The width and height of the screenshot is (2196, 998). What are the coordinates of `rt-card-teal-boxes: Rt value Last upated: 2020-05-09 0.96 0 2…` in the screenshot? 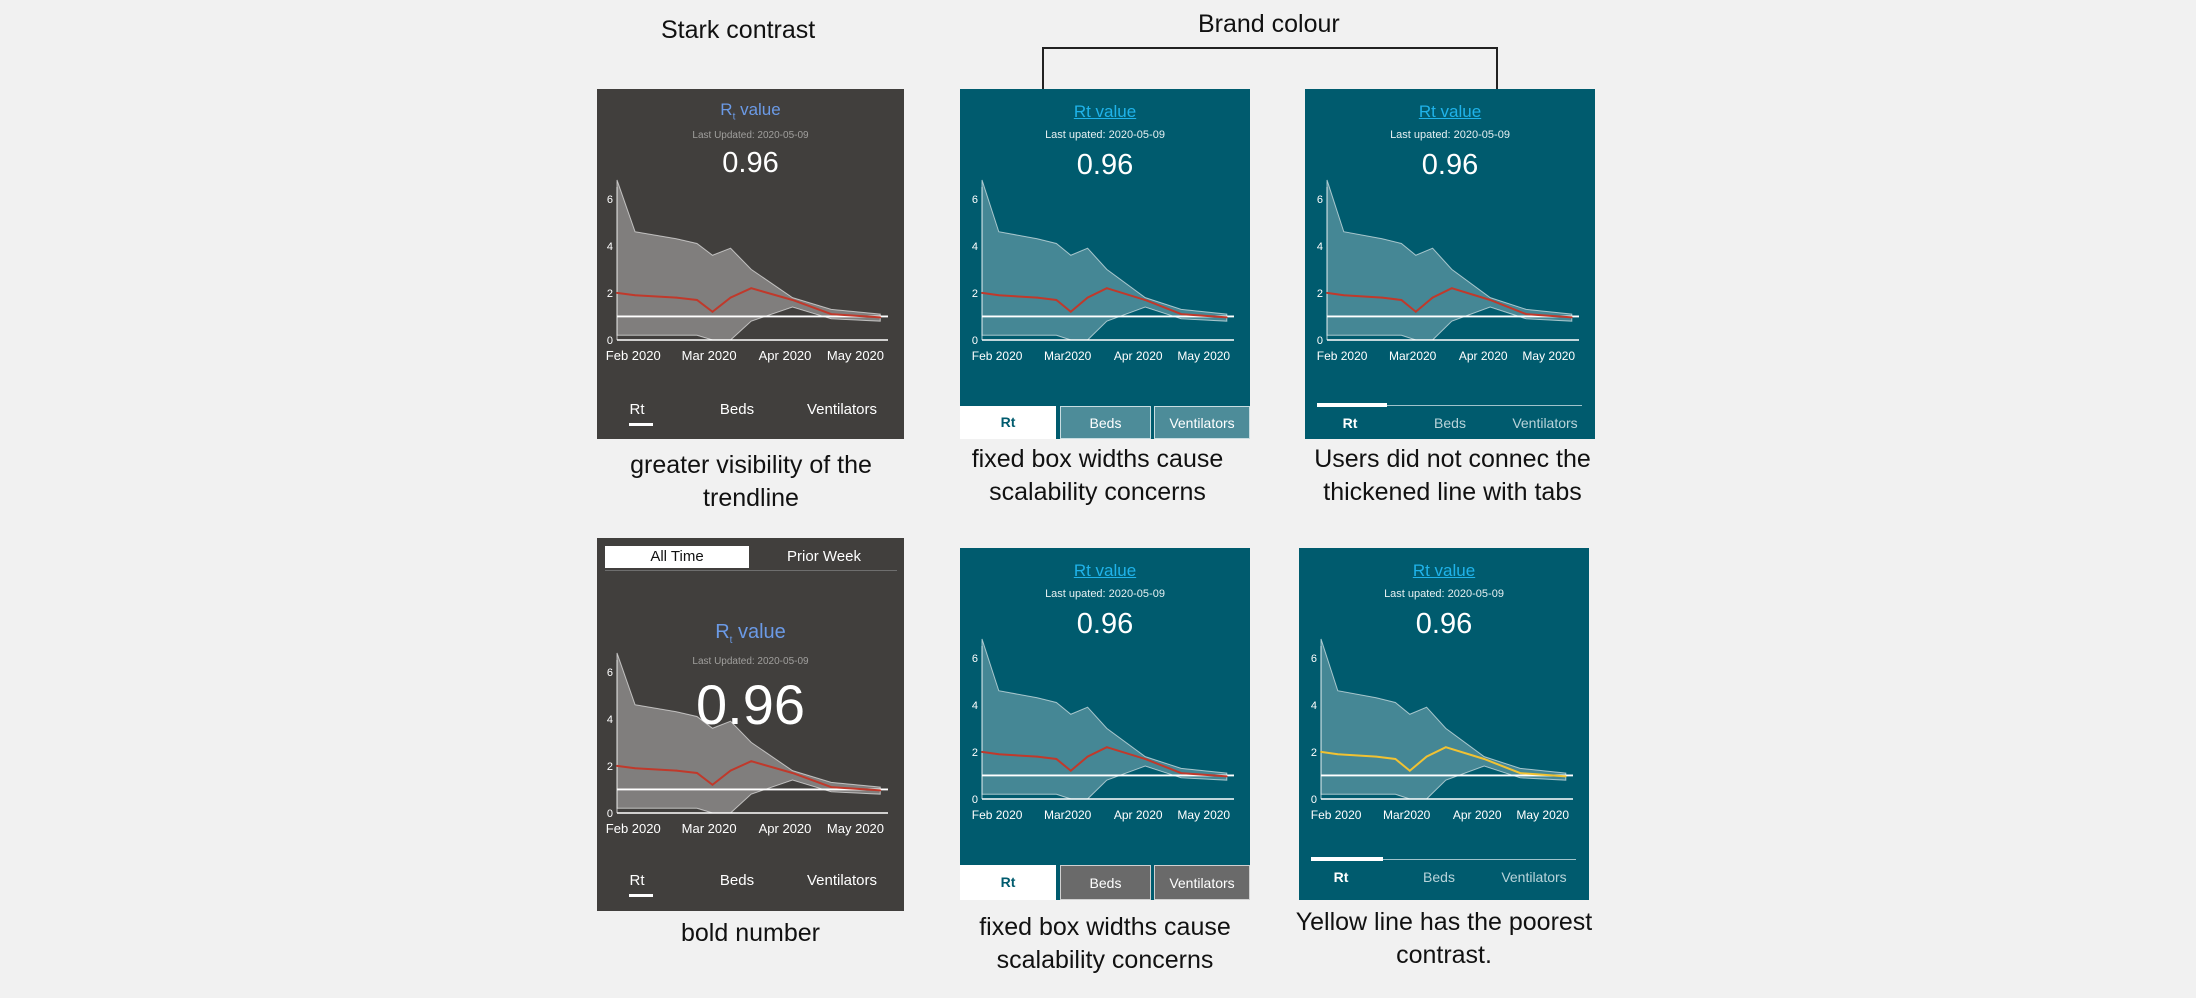 It's located at (1105, 264).